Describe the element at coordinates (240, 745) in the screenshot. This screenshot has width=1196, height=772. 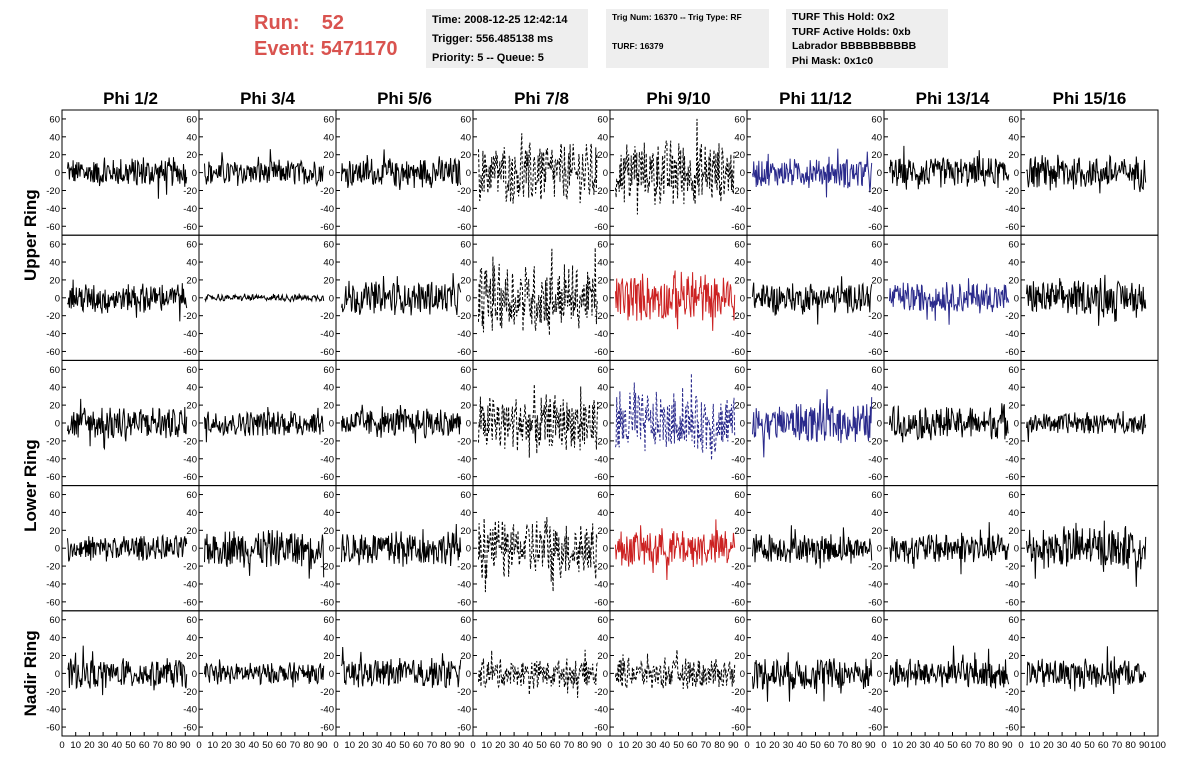
I see `x-tick-label: 30` at that location.